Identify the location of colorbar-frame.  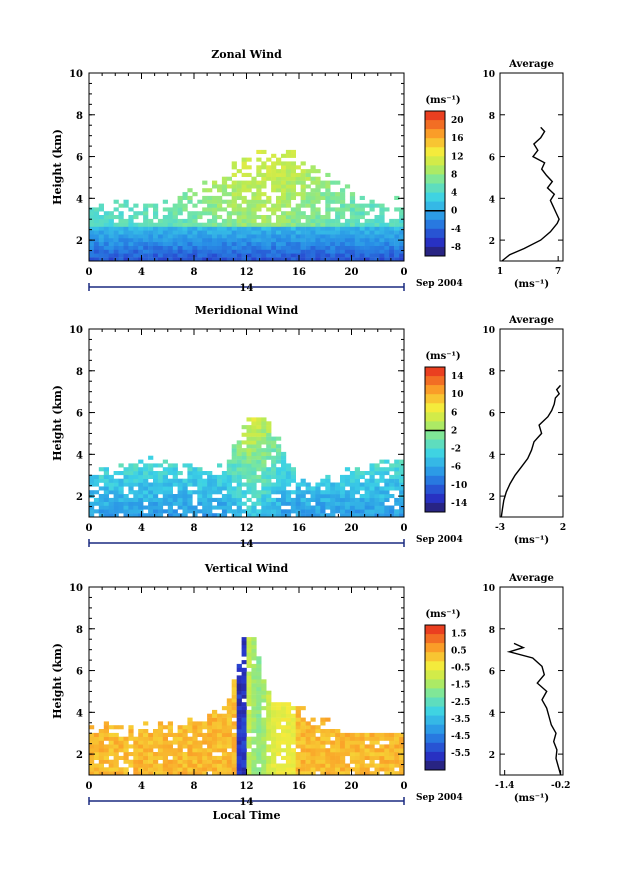
(435, 439).